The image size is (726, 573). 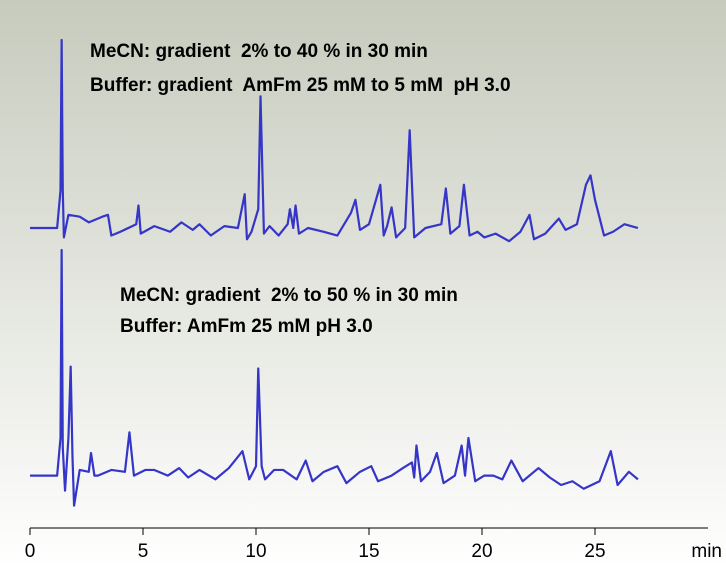 I want to click on annotation: MeCN: gradient 2% to 50 % in 30 min, so click(x=289, y=295).